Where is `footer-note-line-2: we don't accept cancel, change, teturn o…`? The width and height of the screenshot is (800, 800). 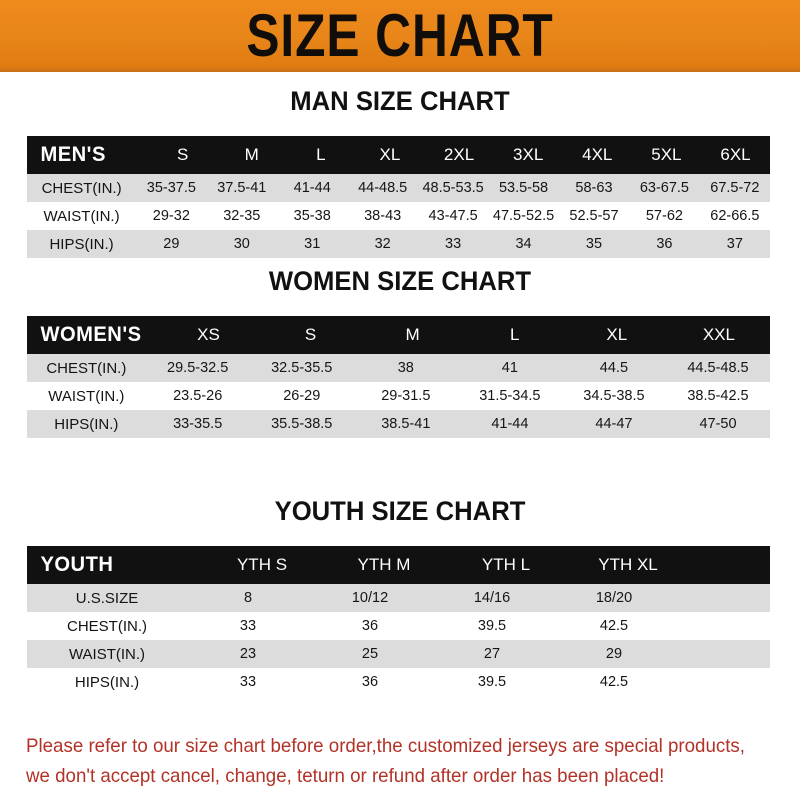 footer-note-line-2: we don't accept cancel, change, teturn o… is located at coordinates (345, 776).